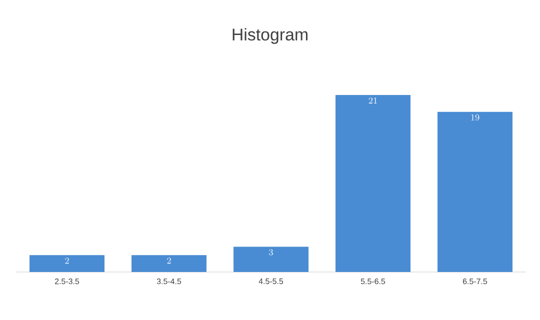  What do you see at coordinates (475, 117) in the screenshot?
I see `data-label: 19` at bounding box center [475, 117].